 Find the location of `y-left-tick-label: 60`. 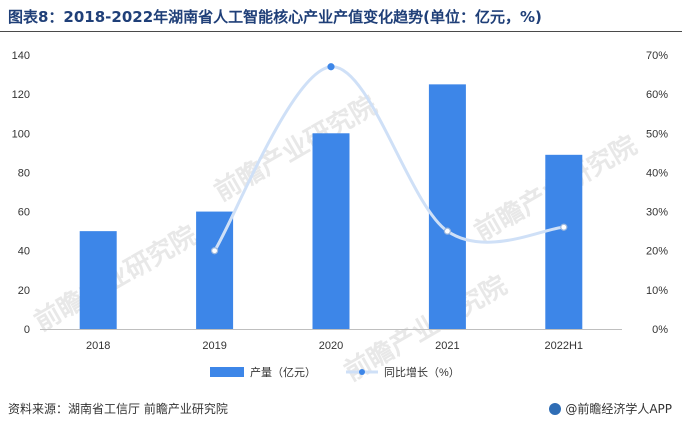

y-left-tick-label: 60 is located at coordinates (24, 213).